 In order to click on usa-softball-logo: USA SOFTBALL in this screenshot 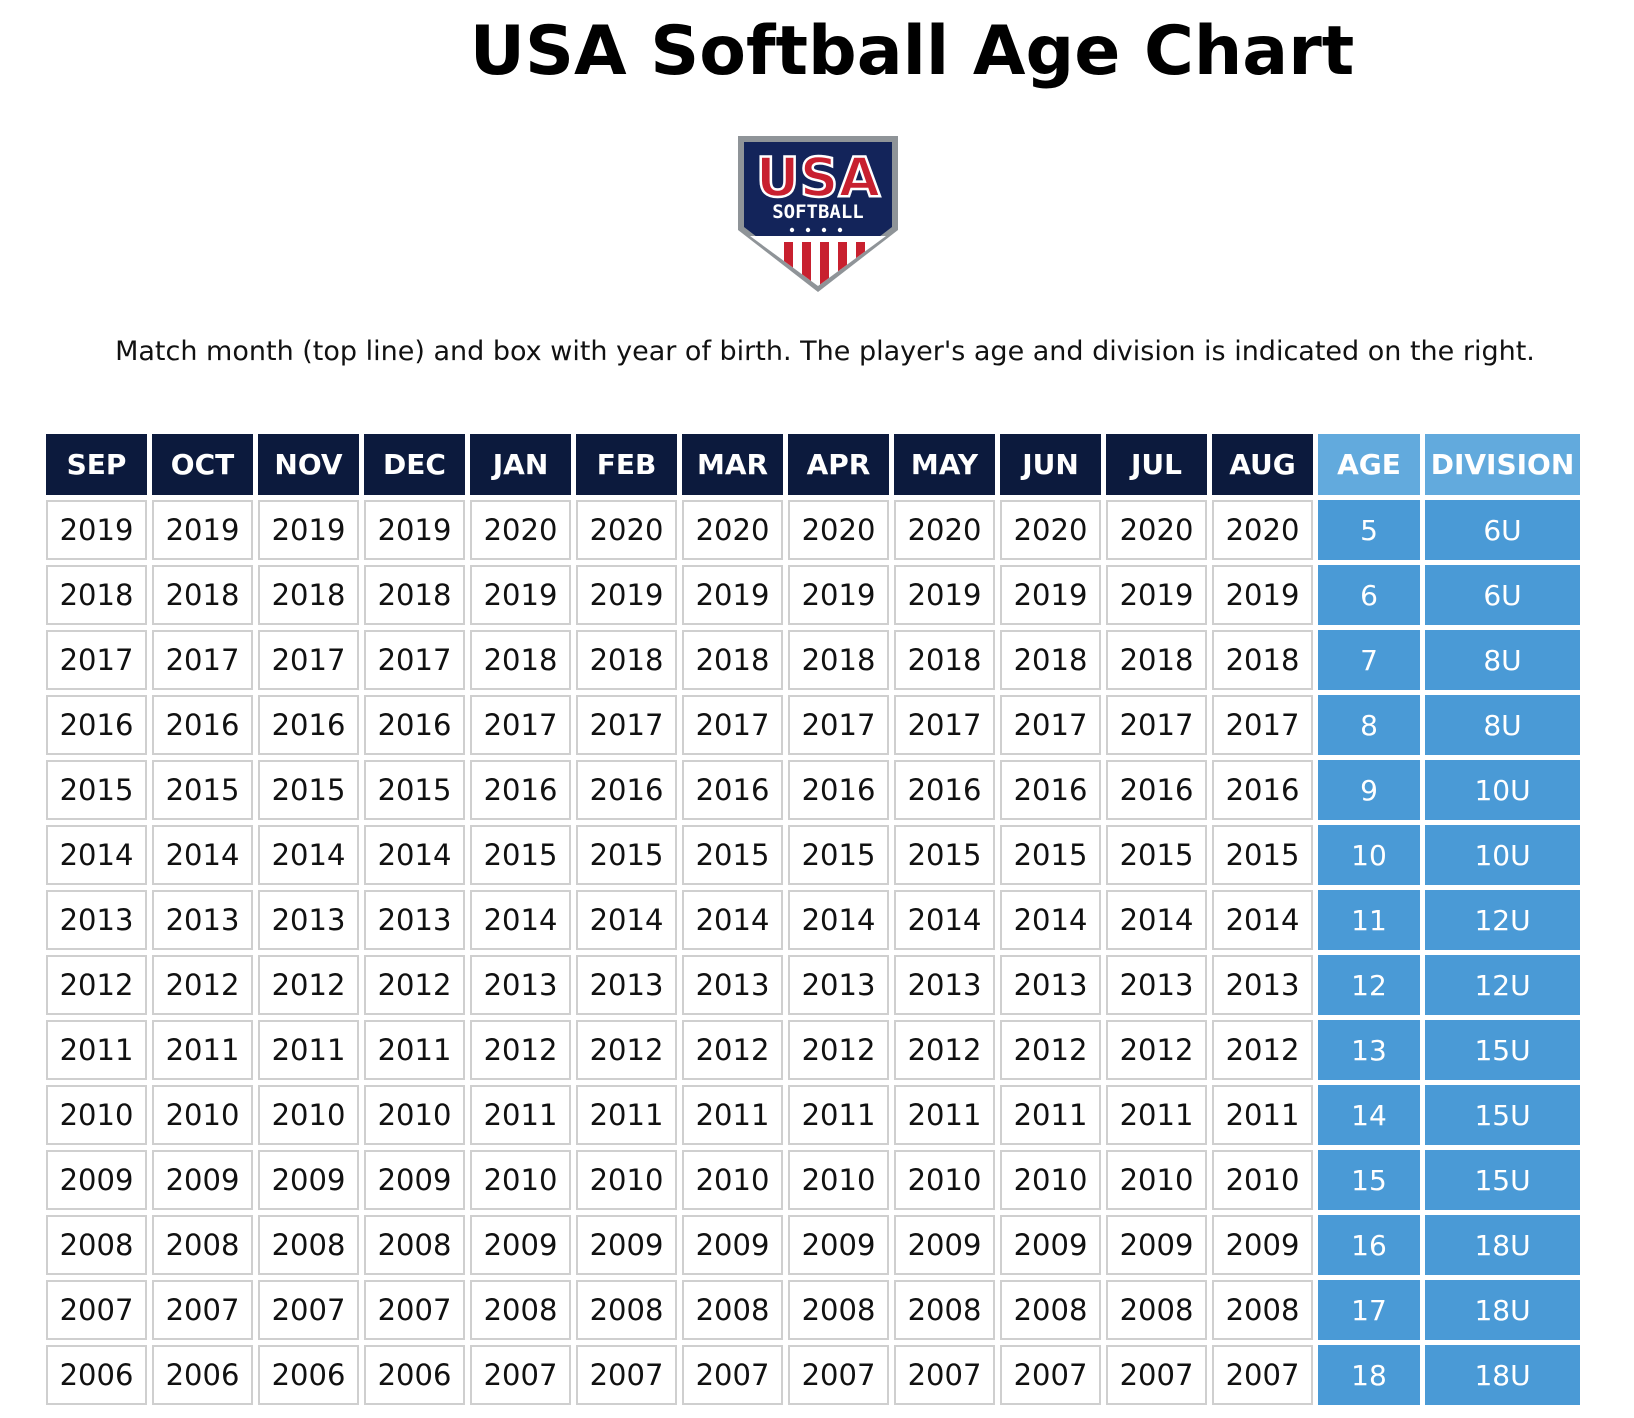, I will do `click(818, 214)`.